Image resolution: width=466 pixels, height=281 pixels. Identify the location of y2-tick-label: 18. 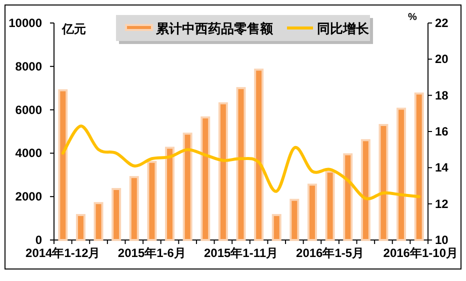
(442, 95).